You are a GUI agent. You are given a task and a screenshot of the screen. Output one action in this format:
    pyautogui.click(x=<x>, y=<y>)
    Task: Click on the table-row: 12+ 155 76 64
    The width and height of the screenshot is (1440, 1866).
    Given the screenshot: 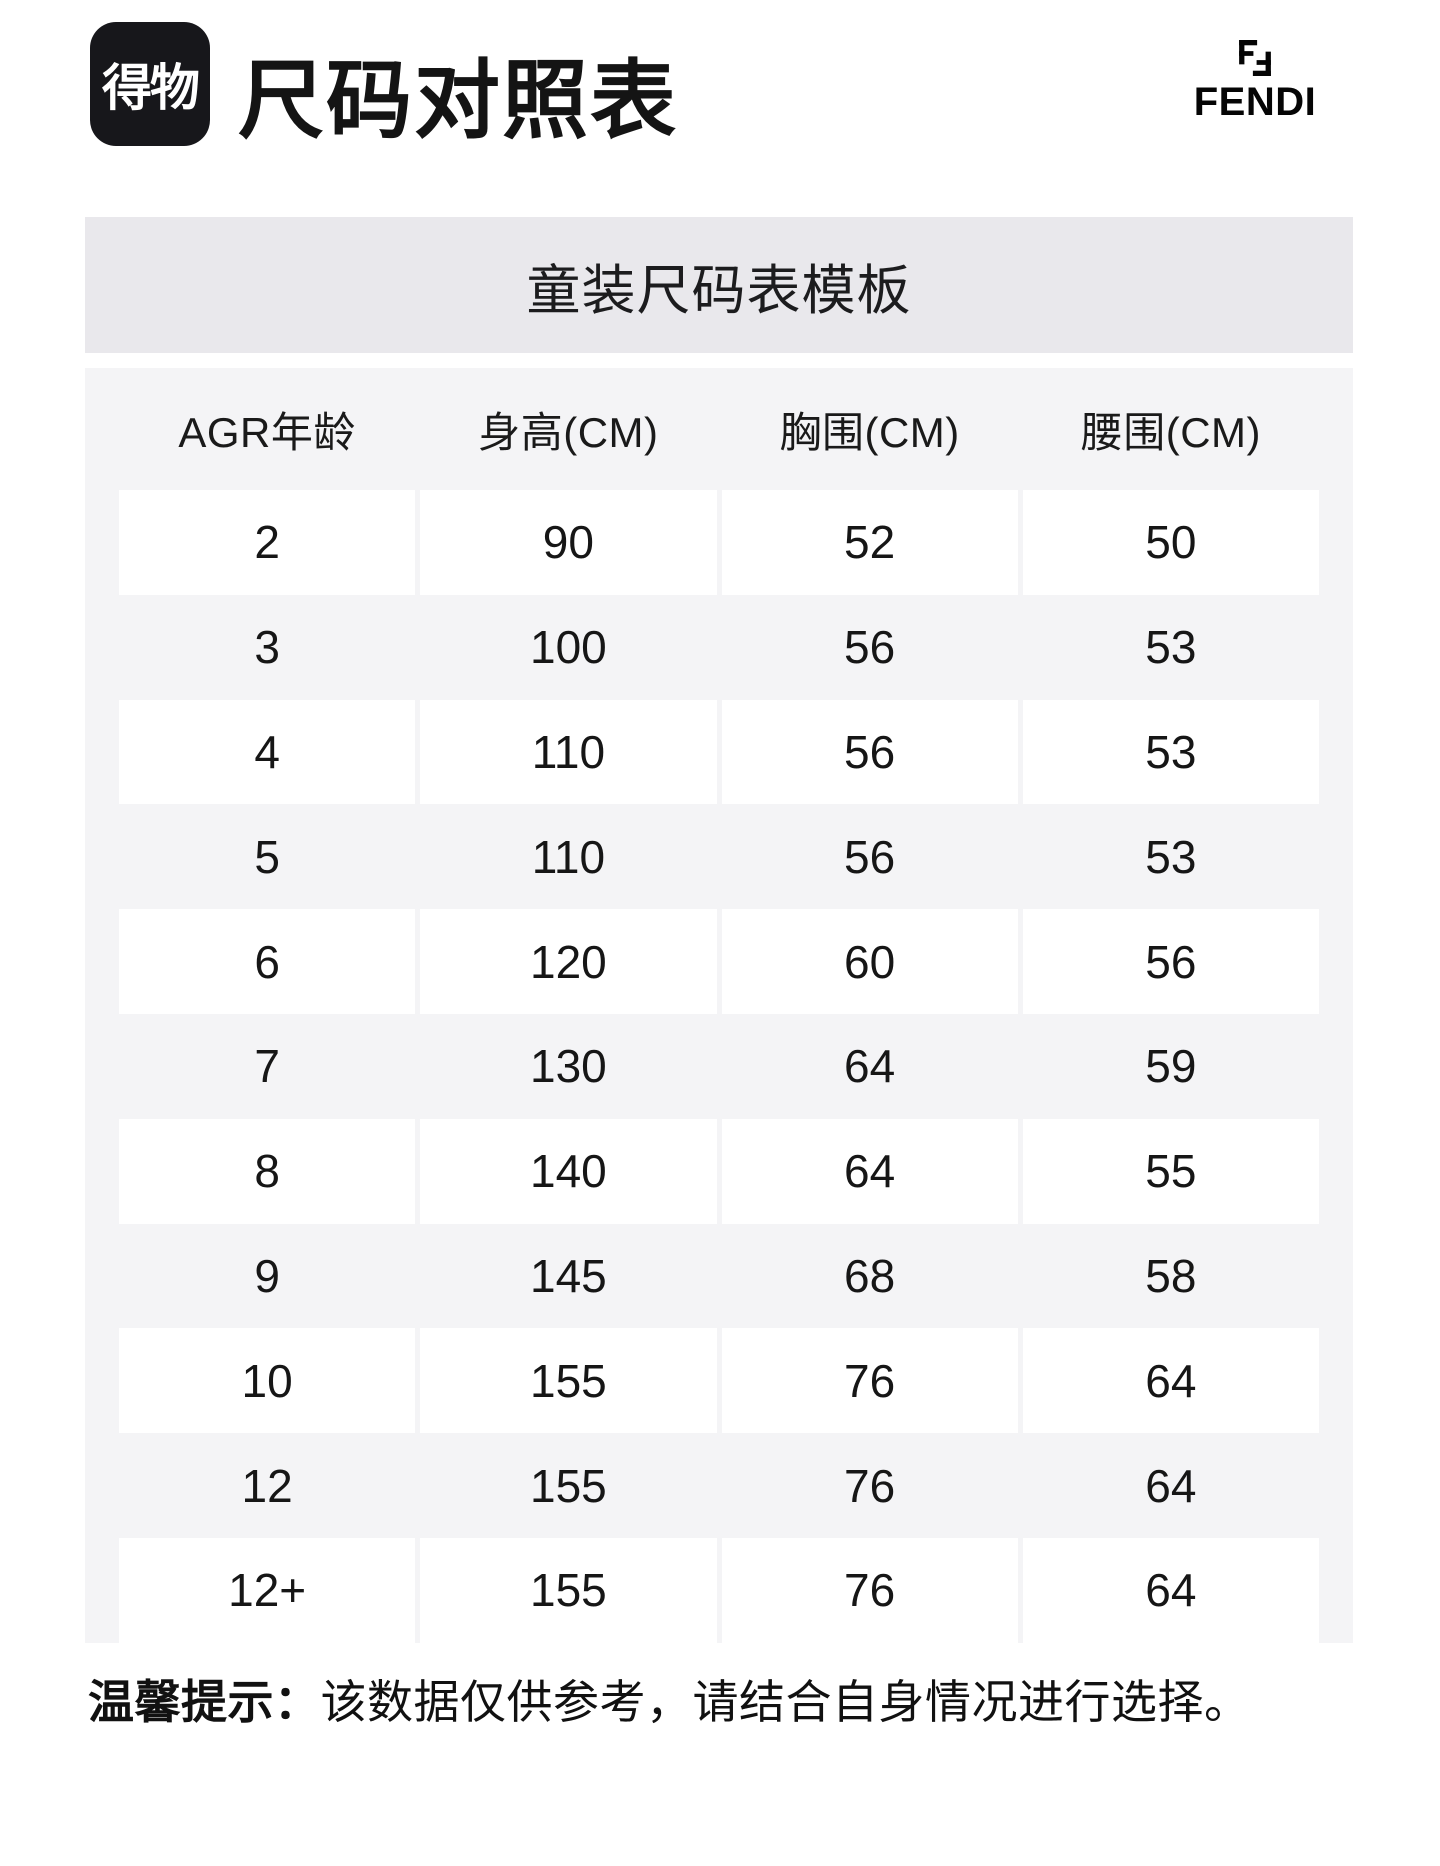 What is the action you would take?
    pyautogui.click(x=719, y=1590)
    